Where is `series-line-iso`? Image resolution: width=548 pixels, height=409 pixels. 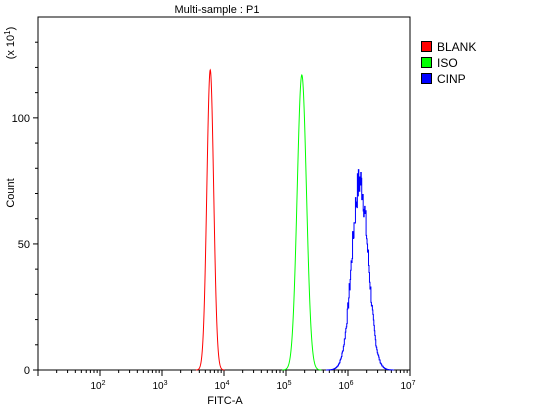
series-line-iso is located at coordinates (302, 222).